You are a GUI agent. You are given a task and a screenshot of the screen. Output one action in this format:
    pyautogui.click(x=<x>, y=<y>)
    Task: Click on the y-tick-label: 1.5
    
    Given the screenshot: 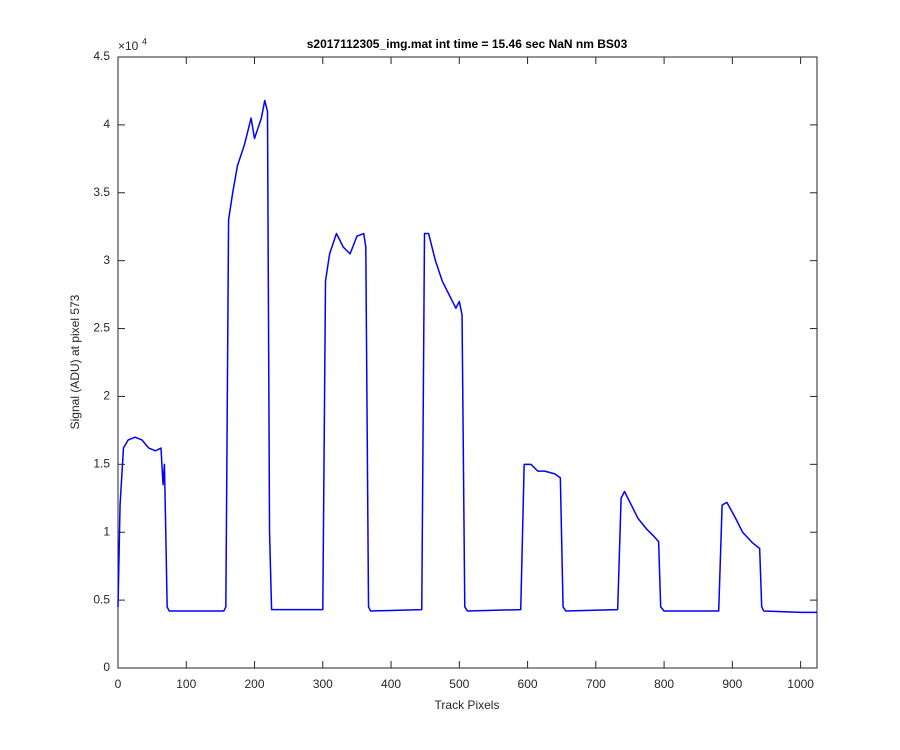 What is the action you would take?
    pyautogui.click(x=101, y=464)
    